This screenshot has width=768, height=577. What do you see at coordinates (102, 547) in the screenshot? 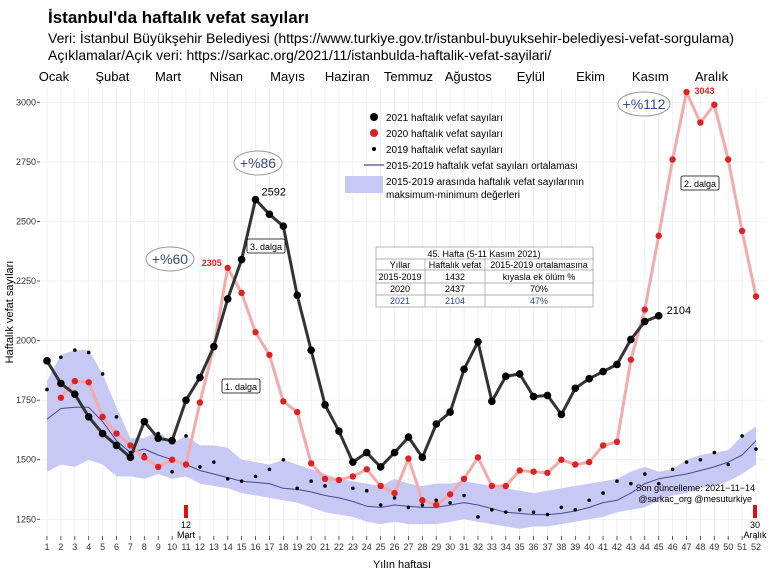
I see `x-tick-label: 5` at bounding box center [102, 547].